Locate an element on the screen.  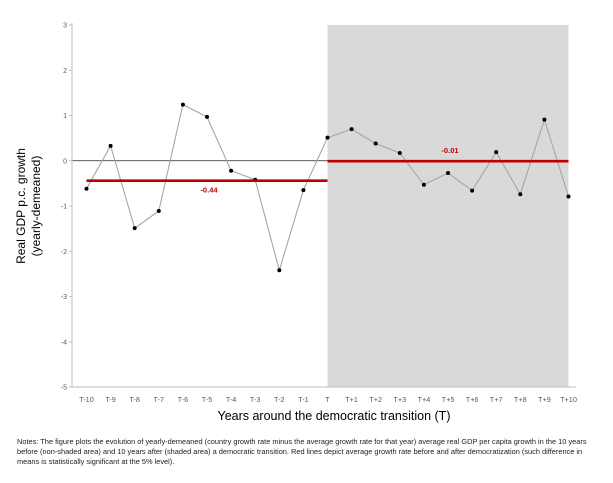
y-tick-label: -1 is located at coordinates (64, 207).